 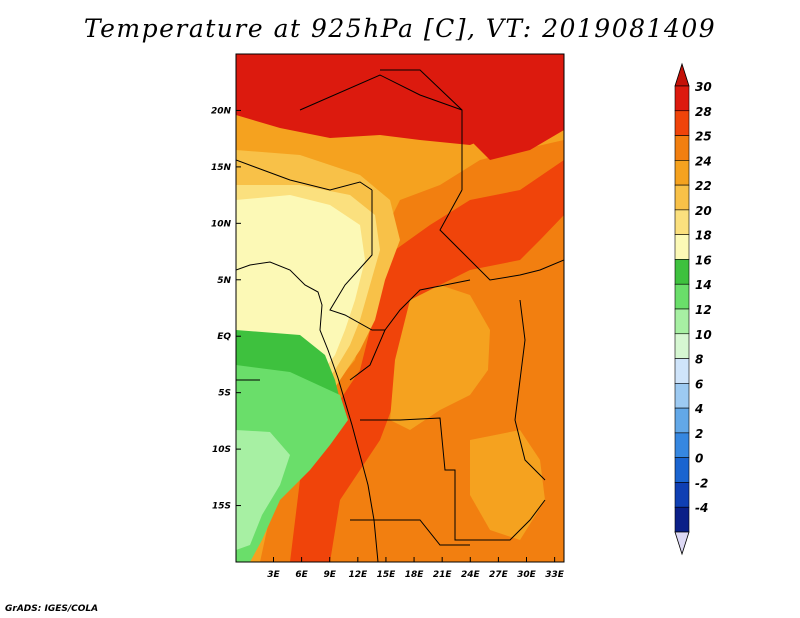 I want to click on colorbar-label: 6, so click(x=699, y=384).